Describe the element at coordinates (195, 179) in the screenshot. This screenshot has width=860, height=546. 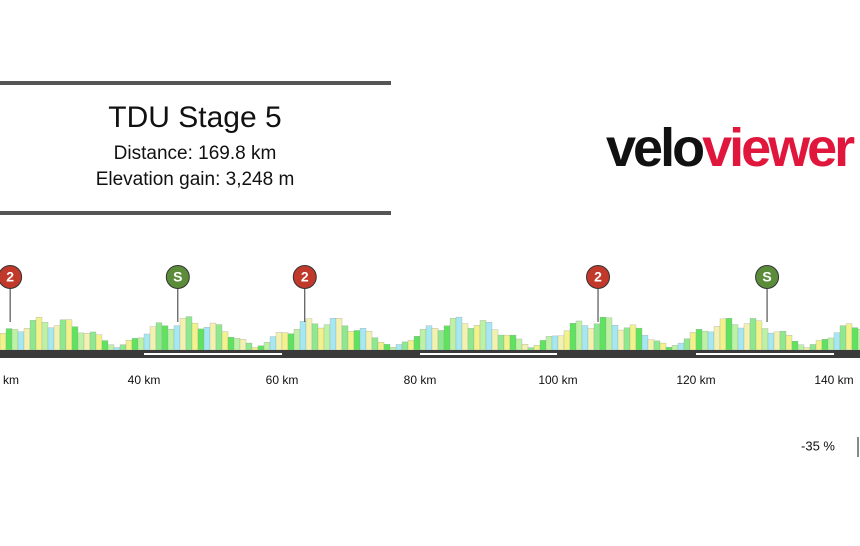
I see `elevation-gain: Elevation gain: 3,248 m` at that location.